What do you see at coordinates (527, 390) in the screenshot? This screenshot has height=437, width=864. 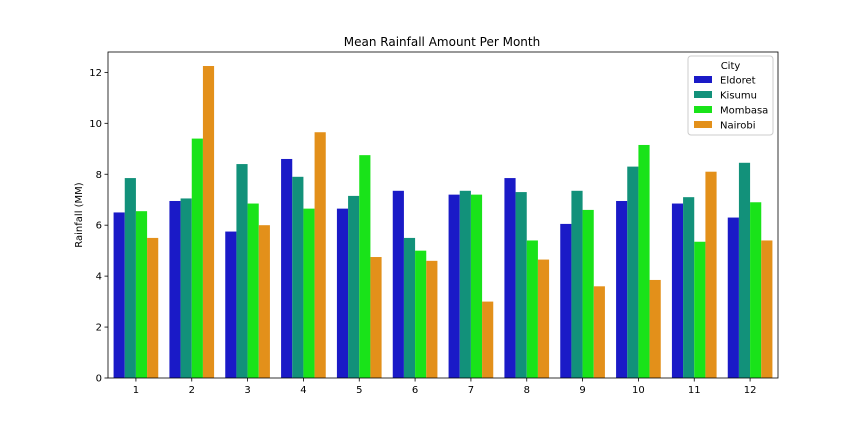 I see `x-tick-label: 8` at bounding box center [527, 390].